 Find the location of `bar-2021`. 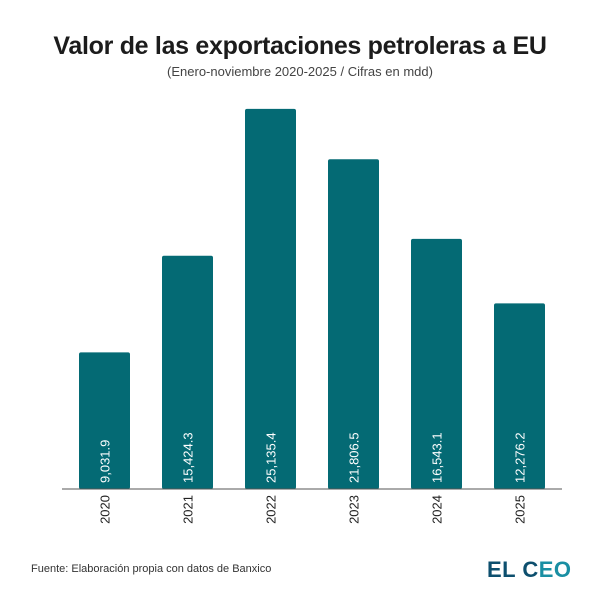

bar-2021 is located at coordinates (187, 372).